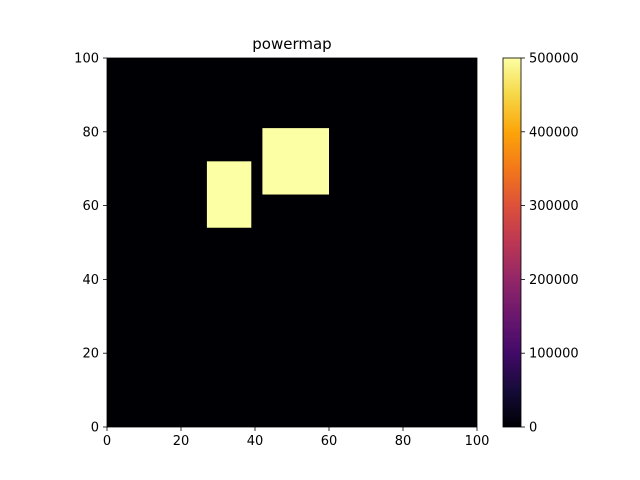 The height and width of the screenshot is (480, 640). Describe the element at coordinates (550, 244) in the screenshot. I see `colorbar-axis: 0 100000 200000 300000 400000 500000` at that location.